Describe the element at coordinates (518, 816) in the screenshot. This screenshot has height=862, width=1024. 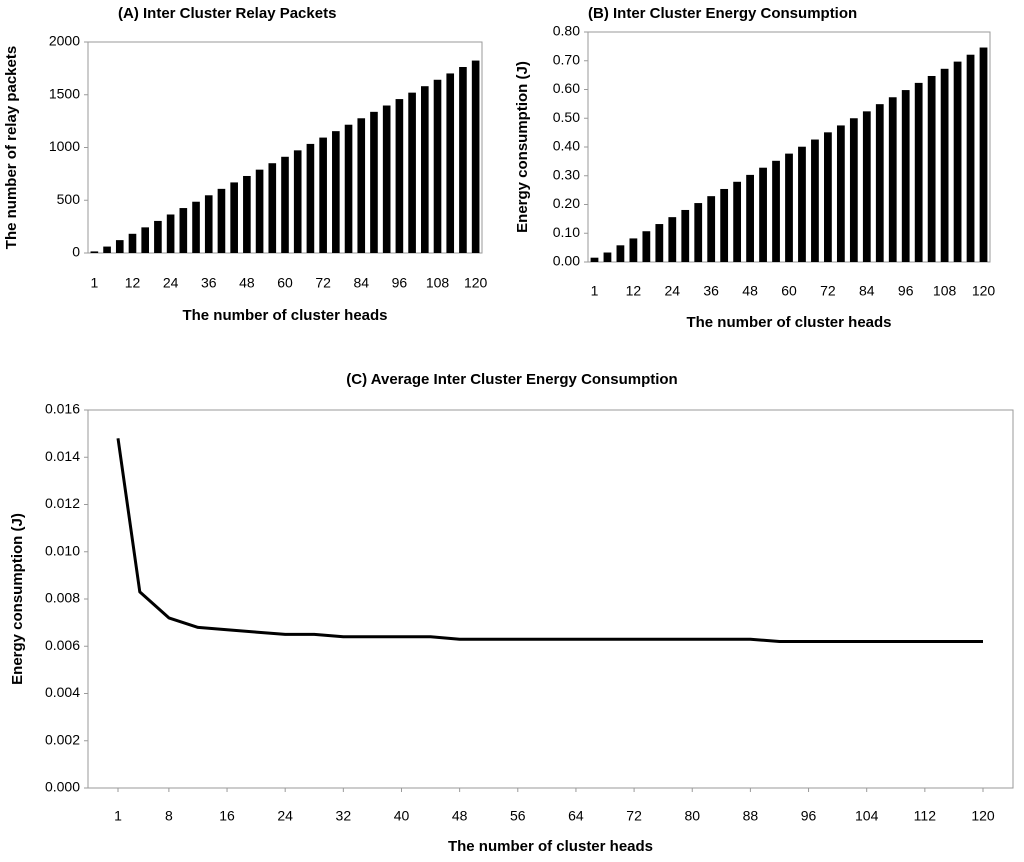
I see `x-tick-label: 56` at that location.